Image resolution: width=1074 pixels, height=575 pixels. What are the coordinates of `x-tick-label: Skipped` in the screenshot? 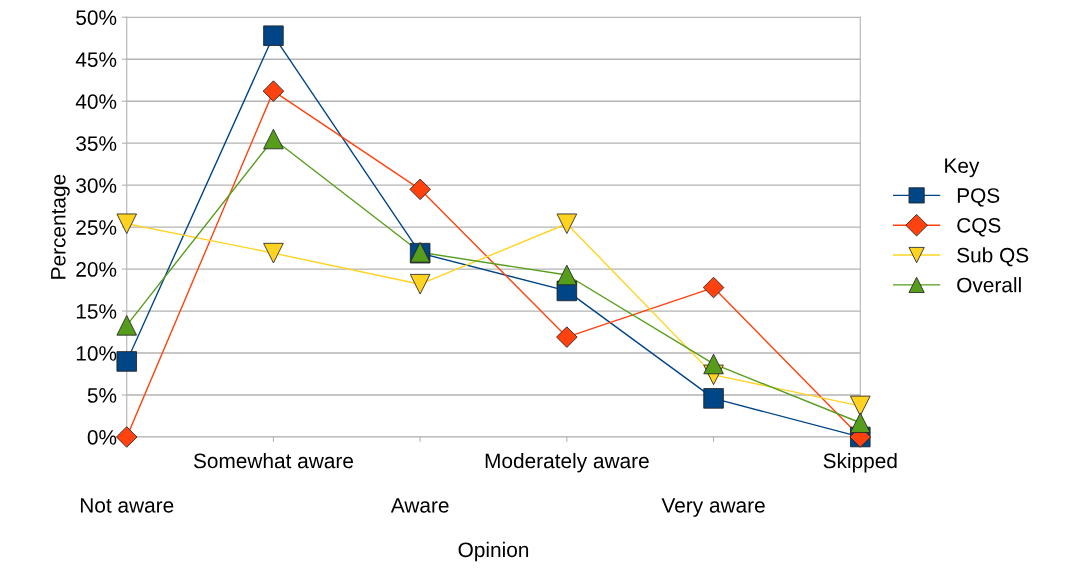 It's located at (860, 462).